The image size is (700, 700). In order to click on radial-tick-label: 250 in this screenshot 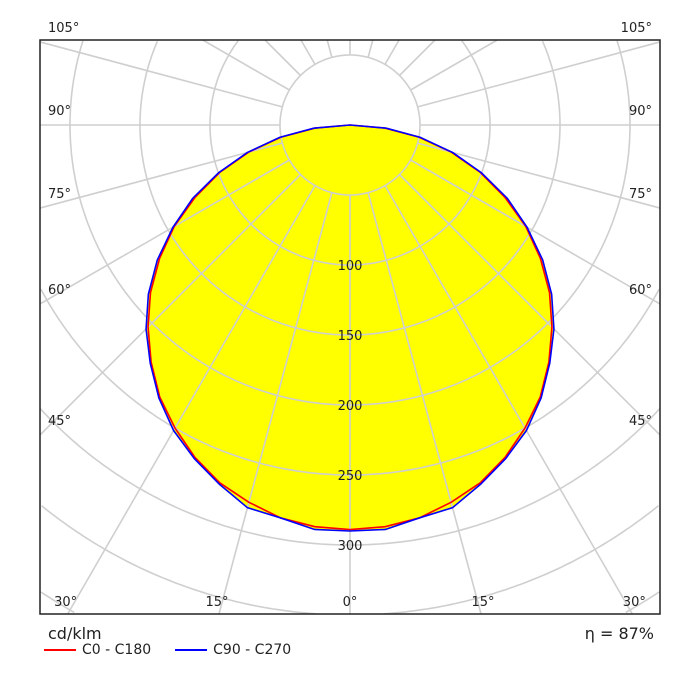, I will do `click(350, 476)`.